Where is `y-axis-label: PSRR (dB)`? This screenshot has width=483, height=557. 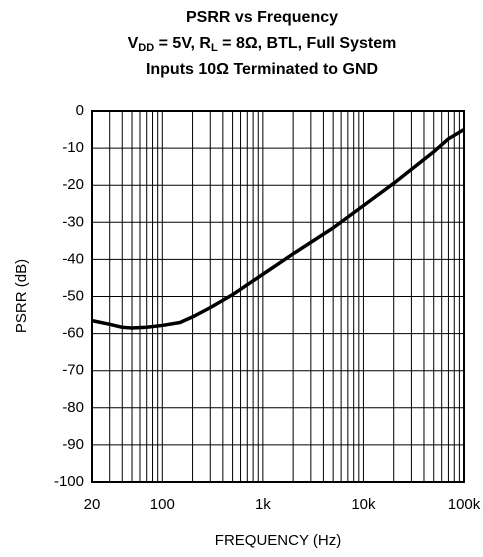
y-axis-label: PSRR (dB) is located at coordinates (21, 296).